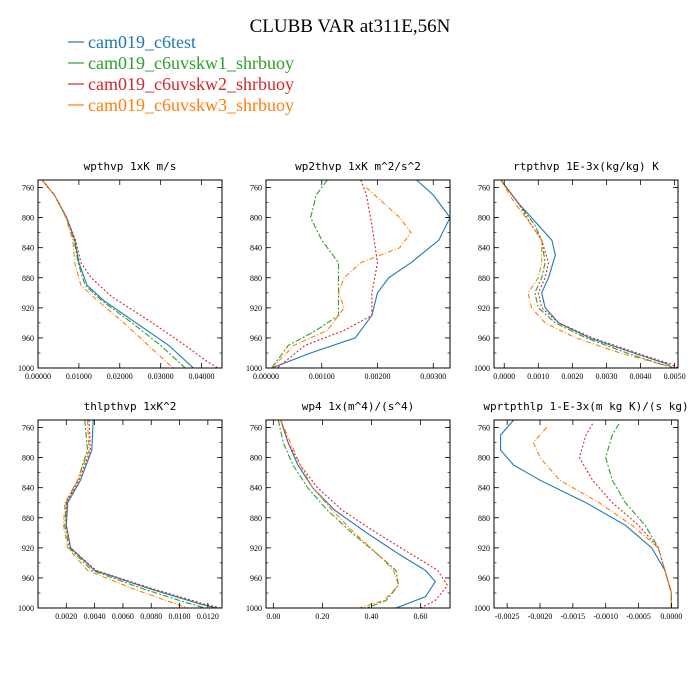 The height and width of the screenshot is (700, 700). What do you see at coordinates (123, 616) in the screenshot?
I see `x-tick-label: 0.0060` at bounding box center [123, 616].